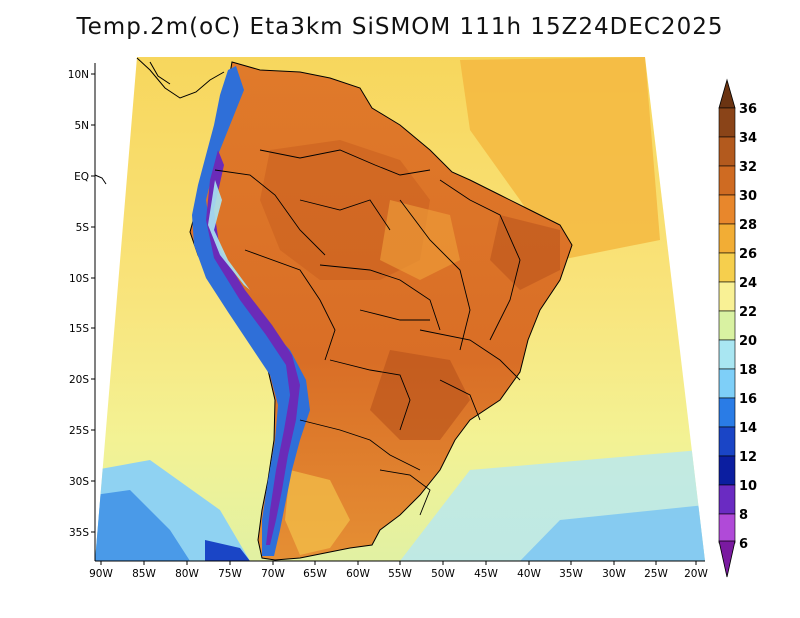  Describe the element at coordinates (315, 574) in the screenshot. I see `lon-label-65w: 65W` at that location.